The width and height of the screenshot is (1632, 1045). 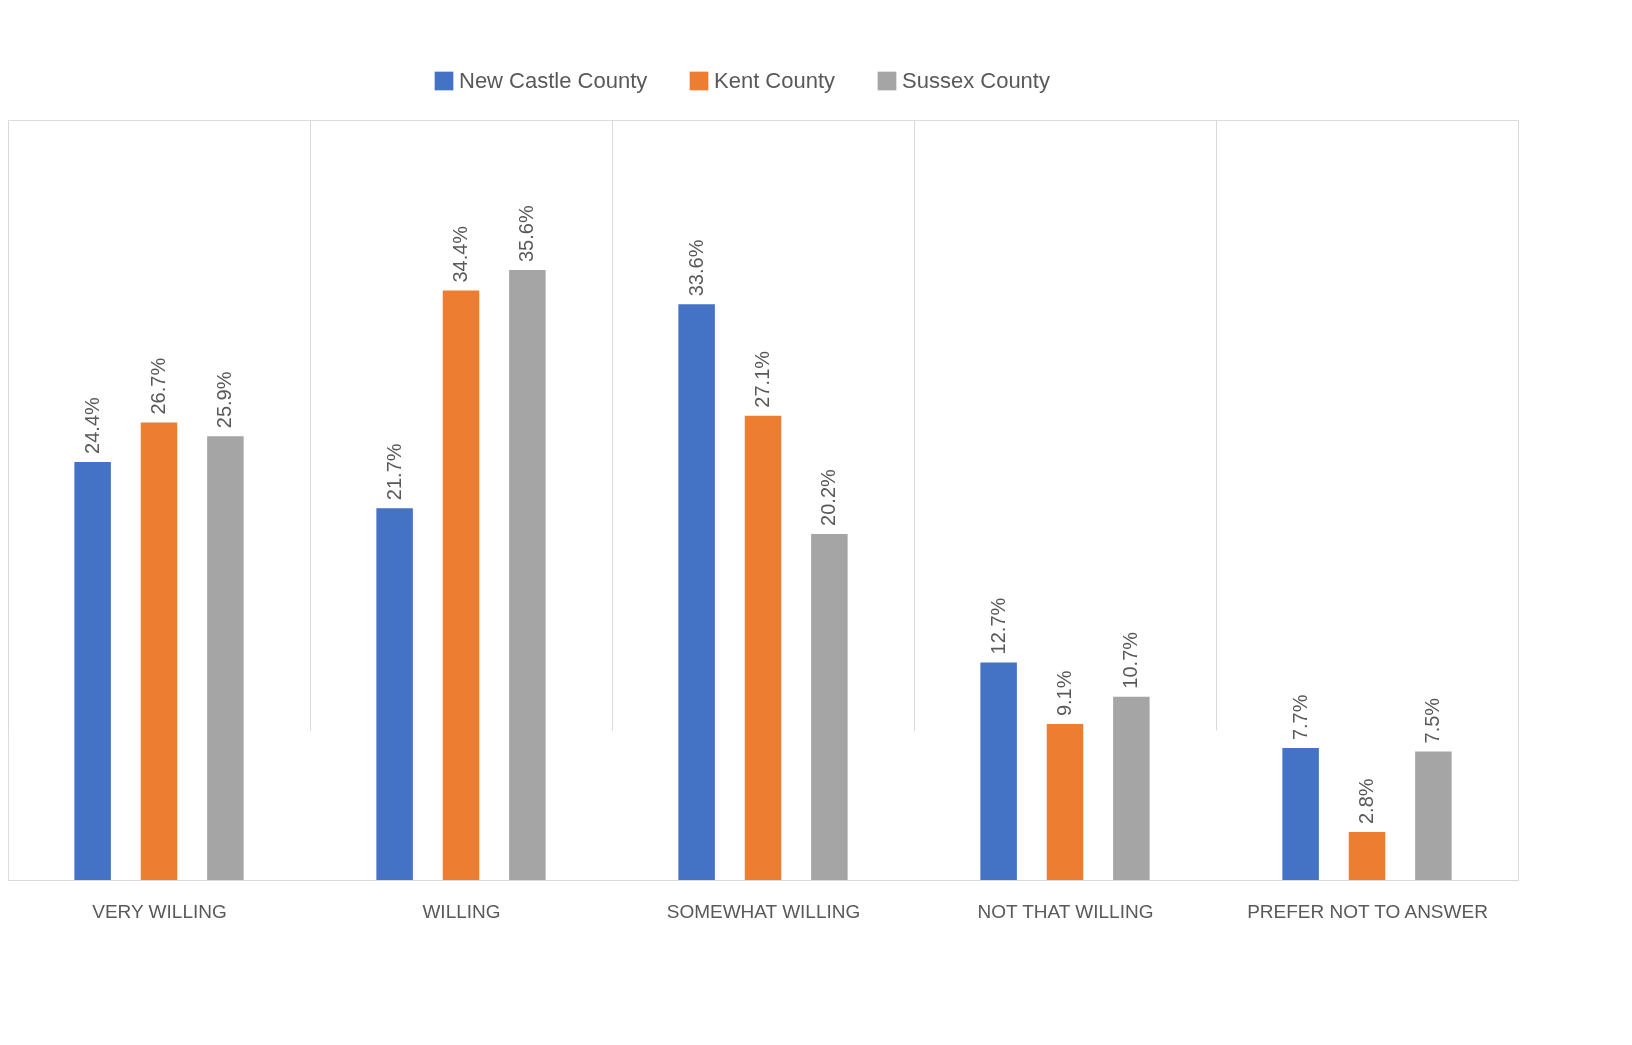 I want to click on data-label: 9.1%, so click(x=1064, y=693).